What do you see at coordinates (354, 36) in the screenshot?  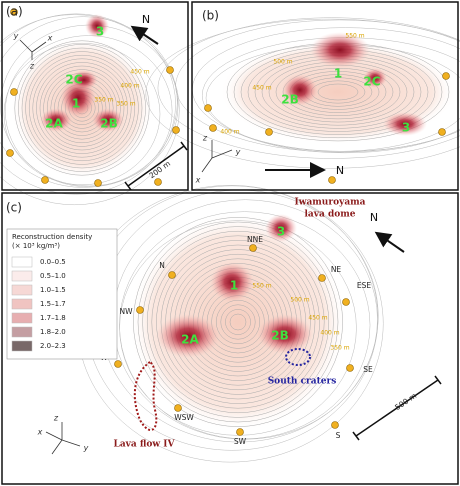 I see `label: 550 m` at bounding box center [354, 36].